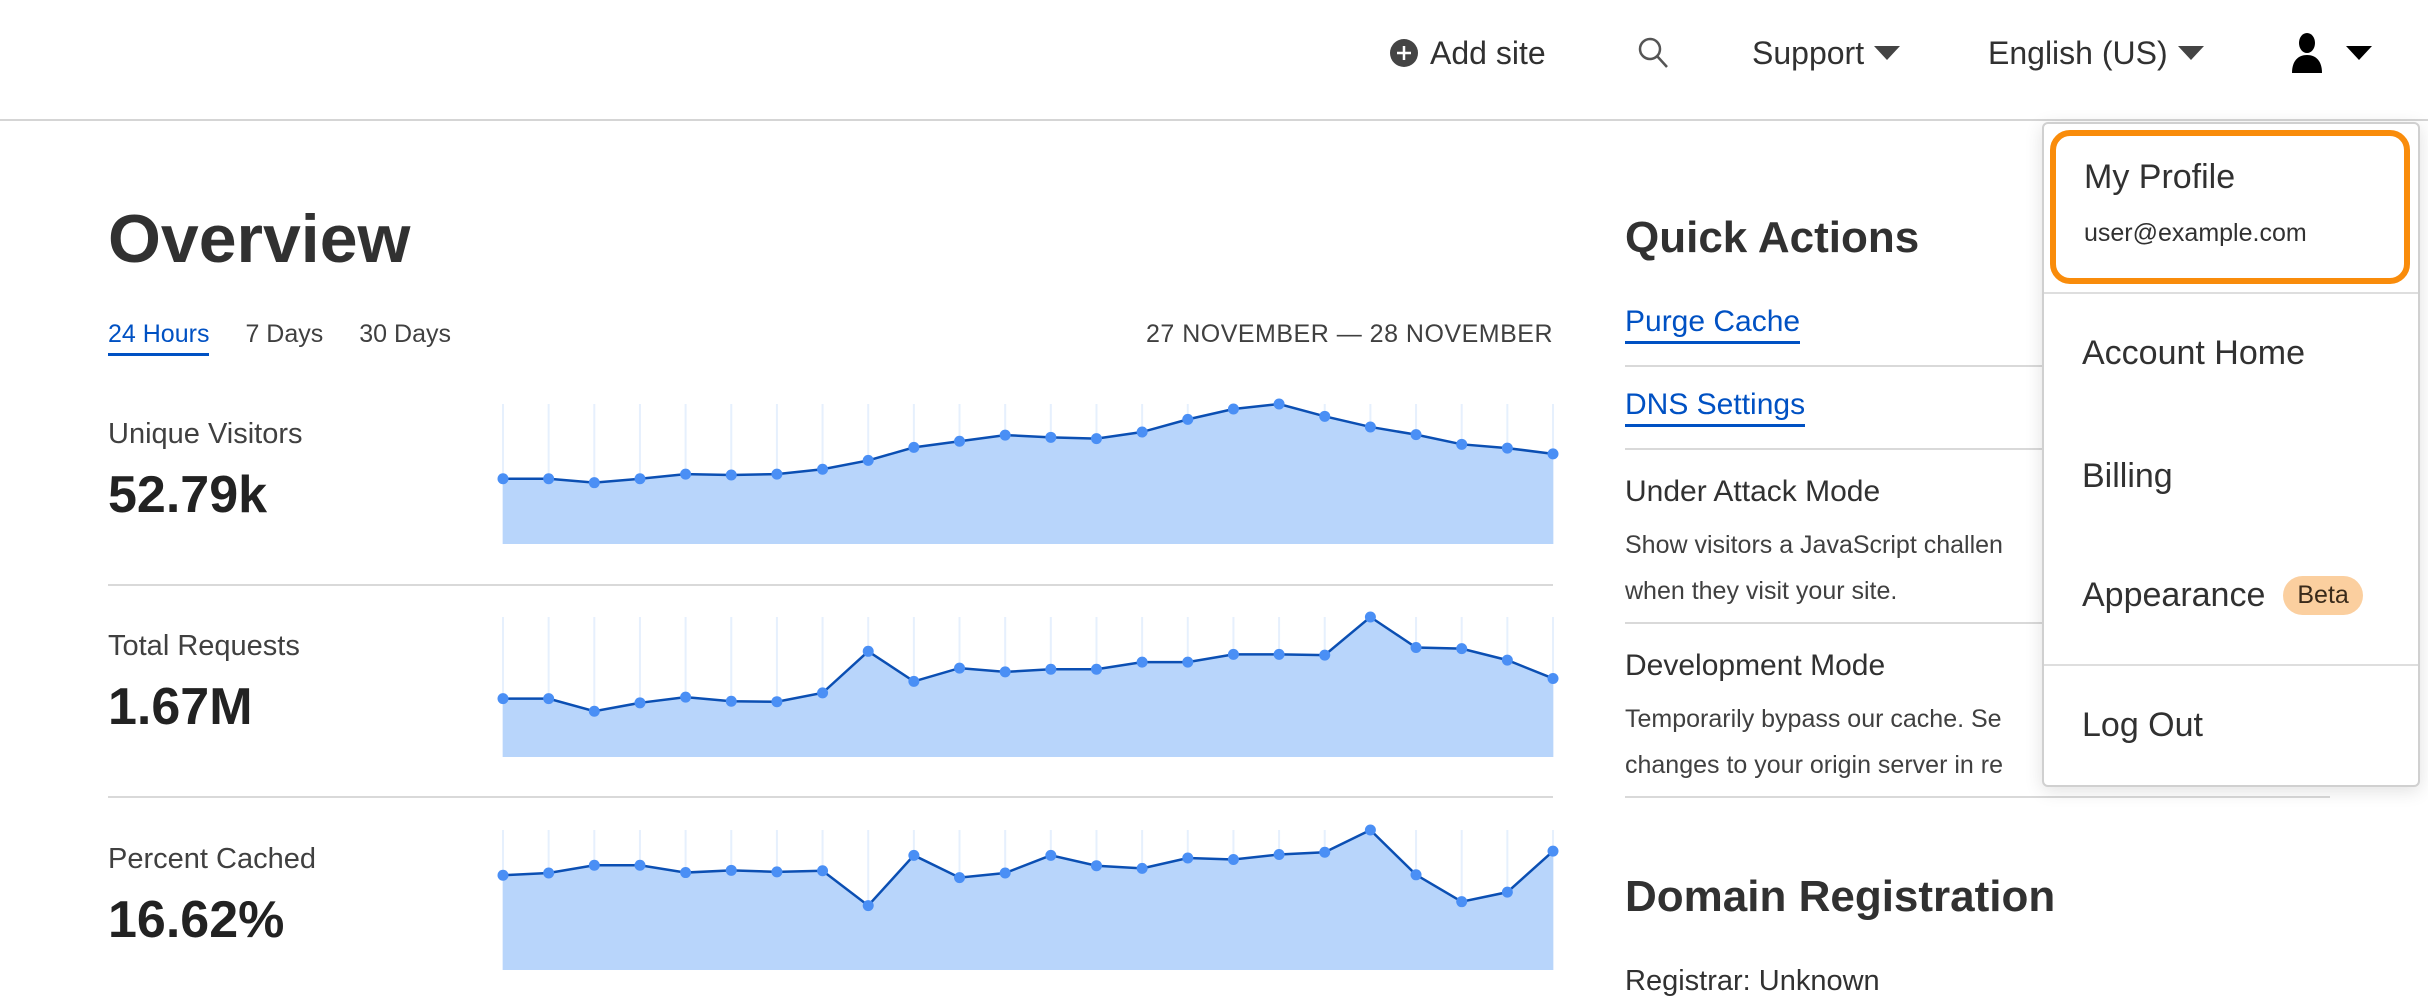 The height and width of the screenshot is (1008, 2428). What do you see at coordinates (1715, 407) in the screenshot?
I see `dns-settings-link: DNS Settings` at bounding box center [1715, 407].